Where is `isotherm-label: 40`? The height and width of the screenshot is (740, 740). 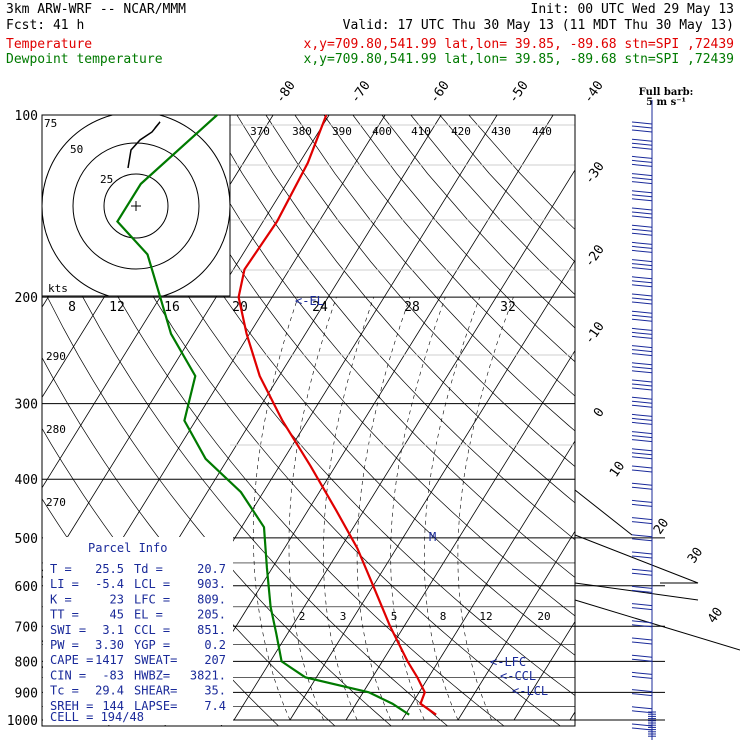
isotherm-label: 40 is located at coordinates (715, 615).